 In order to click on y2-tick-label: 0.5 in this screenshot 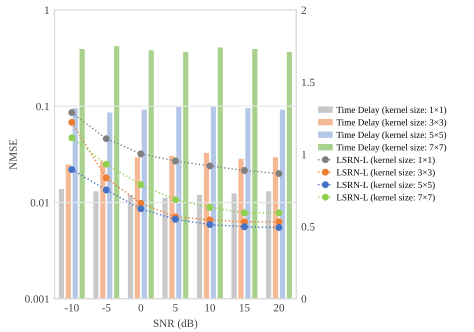, I will do `click(308, 227)`.